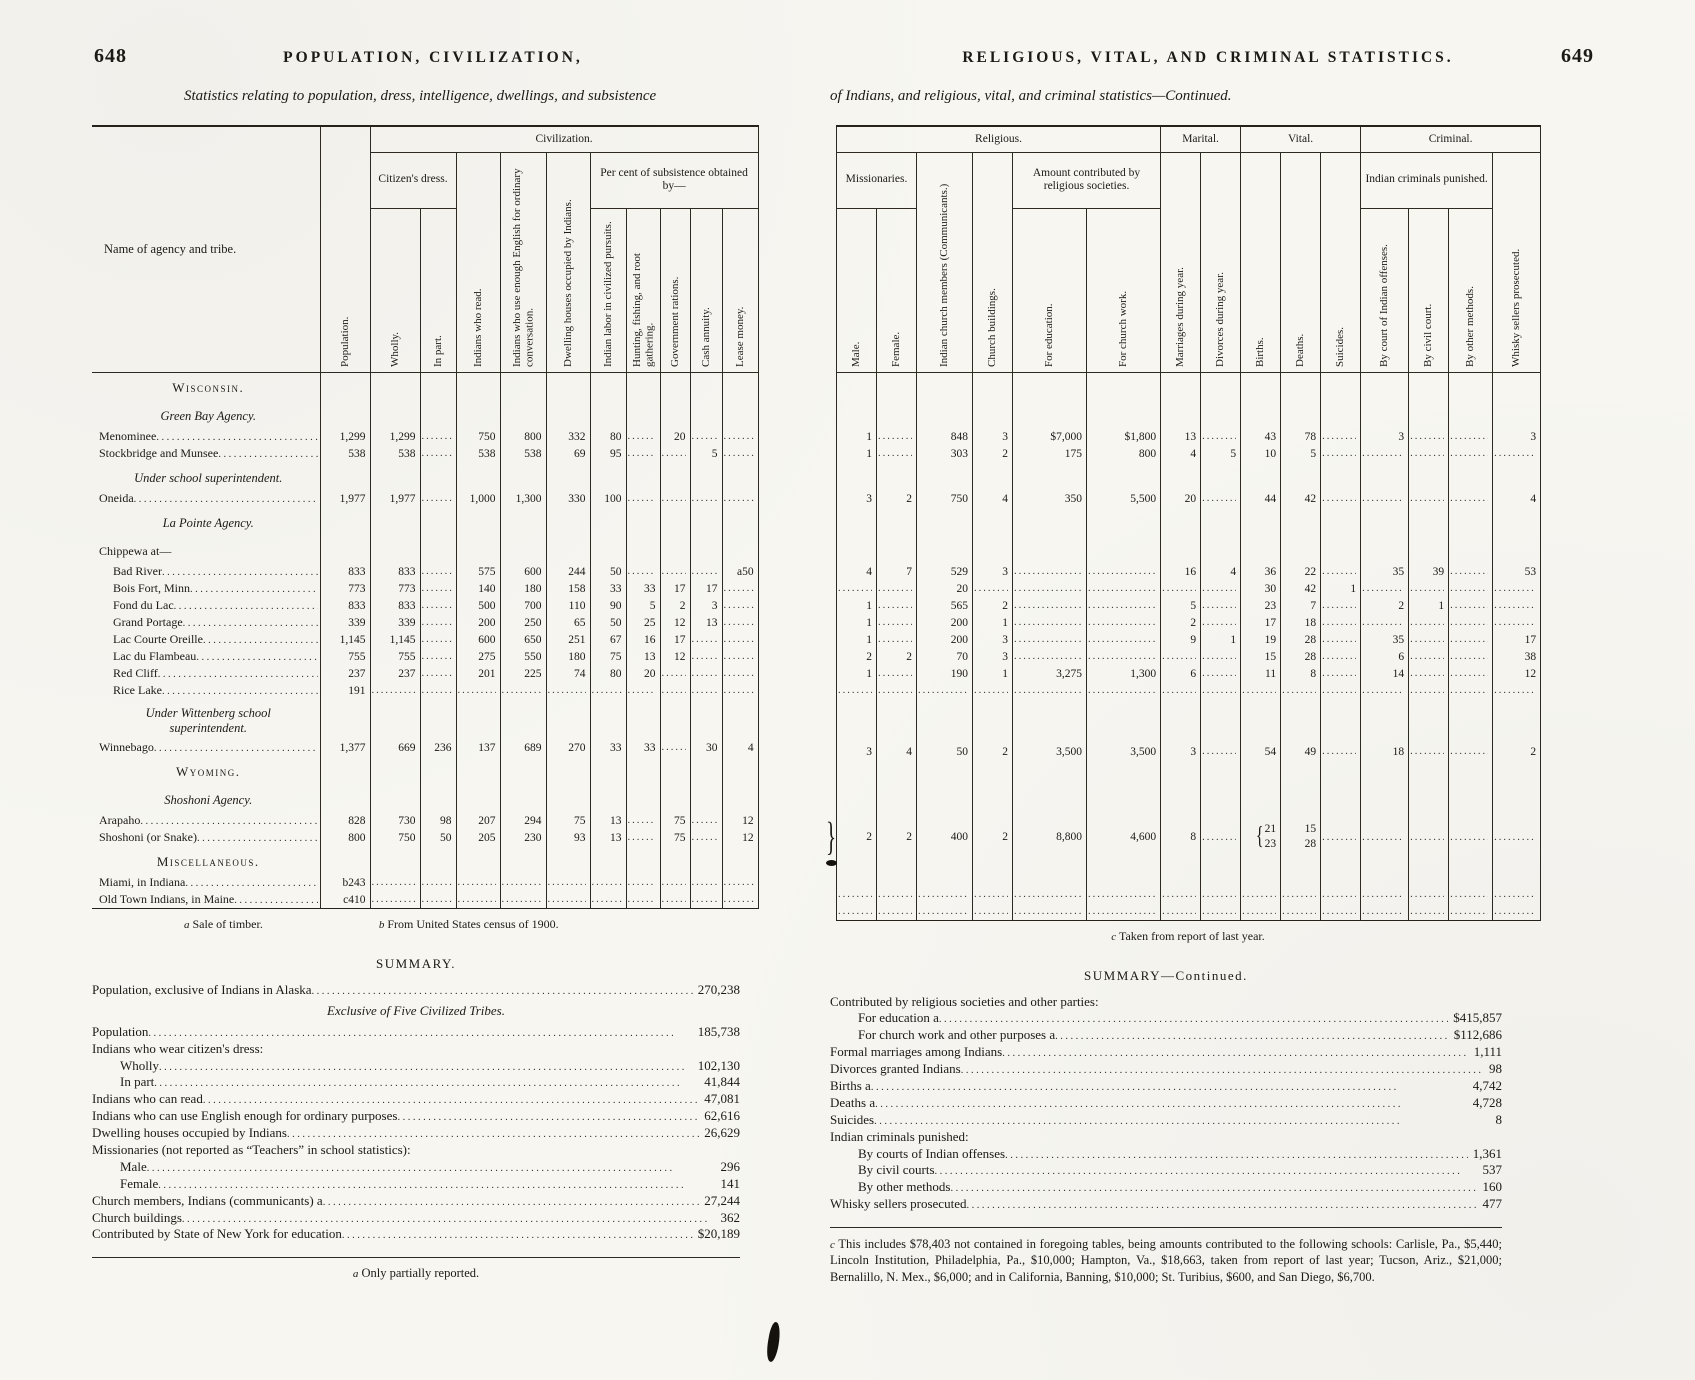 This screenshot has width=1695, height=1380. What do you see at coordinates (1124, 436) in the screenshot?
I see `value-cell: $1,800` at bounding box center [1124, 436].